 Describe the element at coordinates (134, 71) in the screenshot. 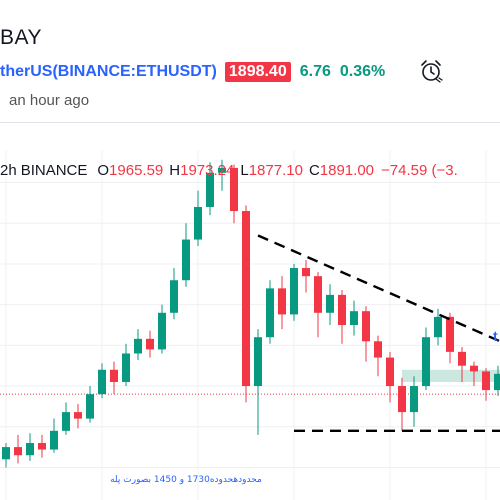

I see `symbol-exchange: (BINANCE:ETHUSDT)` at that location.